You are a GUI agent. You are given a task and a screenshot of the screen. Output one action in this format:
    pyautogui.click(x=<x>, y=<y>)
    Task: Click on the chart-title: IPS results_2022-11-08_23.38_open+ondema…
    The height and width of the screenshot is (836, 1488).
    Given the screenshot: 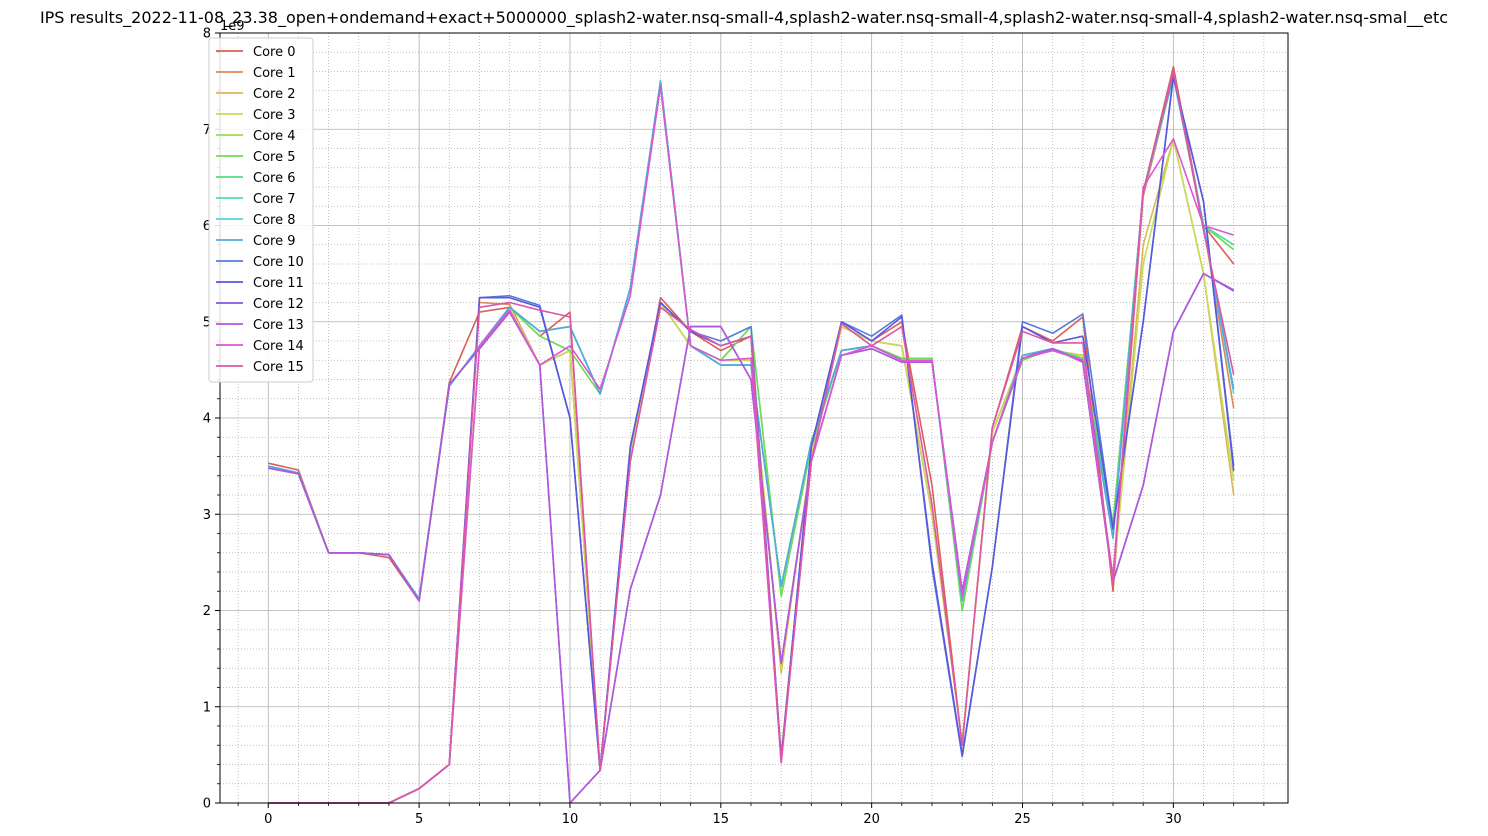 What is the action you would take?
    pyautogui.click(x=744, y=18)
    